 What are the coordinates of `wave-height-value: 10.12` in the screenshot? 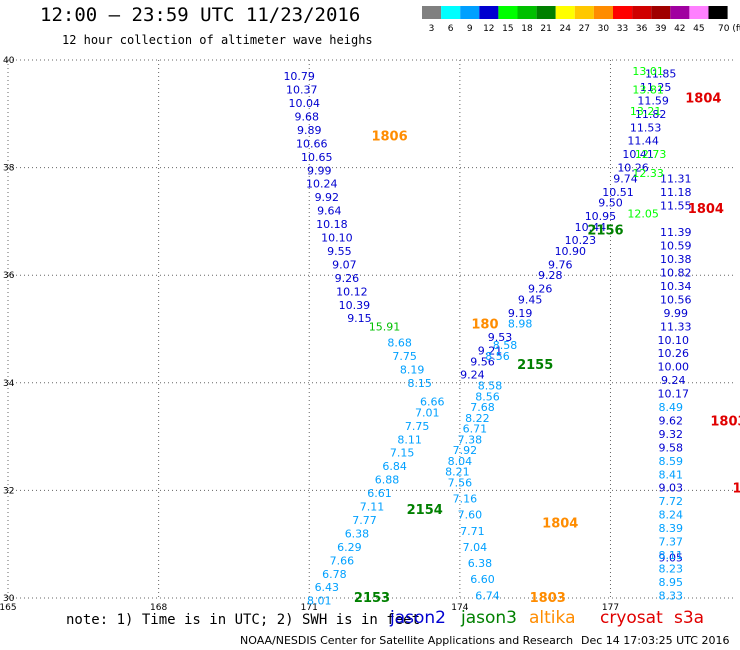 It's located at (352, 291).